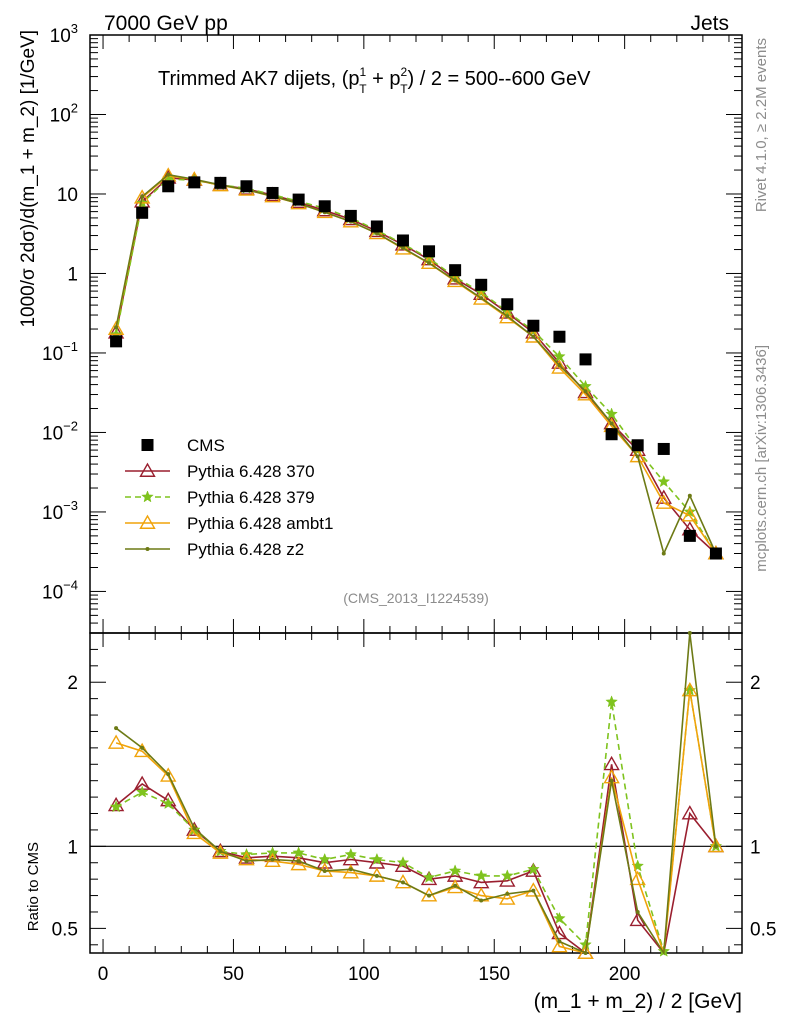 This screenshot has height=1024, width=786. Describe the element at coordinates (494, 974) in the screenshot. I see `x-tick-label: 150` at that location.